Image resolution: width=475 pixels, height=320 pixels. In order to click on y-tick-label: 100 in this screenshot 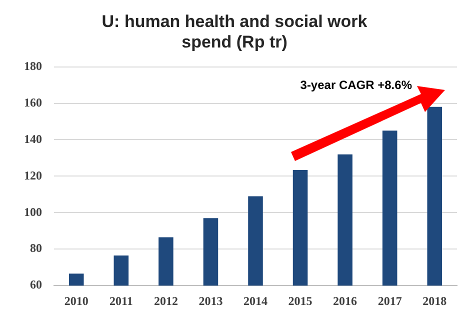, I will do `click(33, 211)`.